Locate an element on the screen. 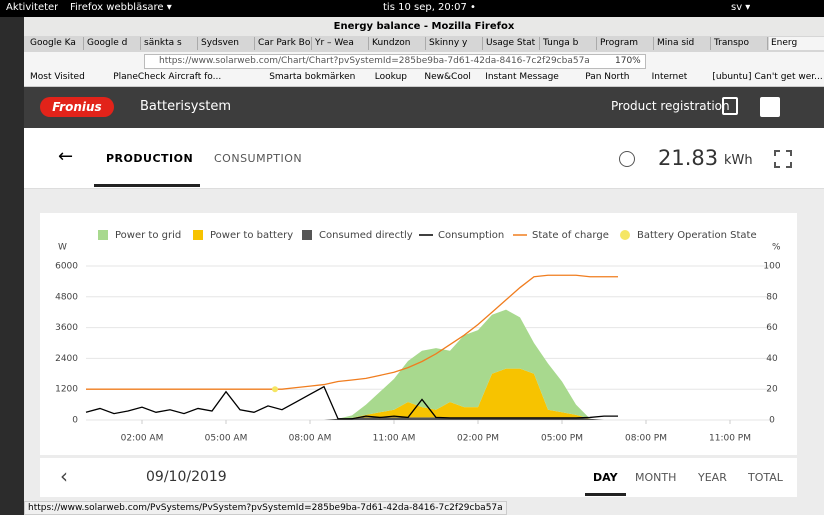 This screenshot has height=515, width=824. y2-tick-label: 0 is located at coordinates (772, 421).